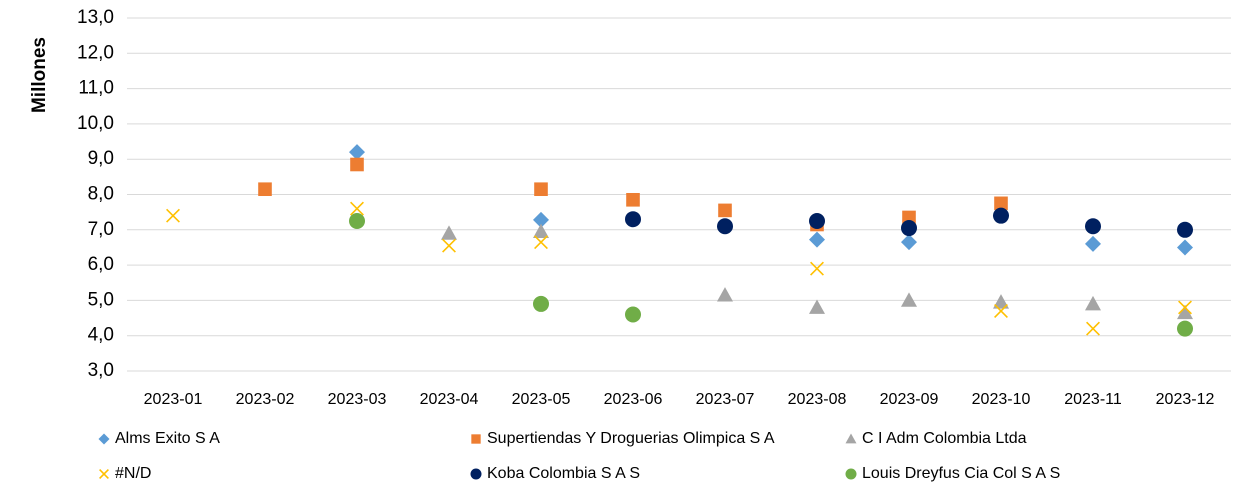 Image resolution: width=1233 pixels, height=487 pixels. I want to click on x-tick-label: 2023-02, so click(265, 399).